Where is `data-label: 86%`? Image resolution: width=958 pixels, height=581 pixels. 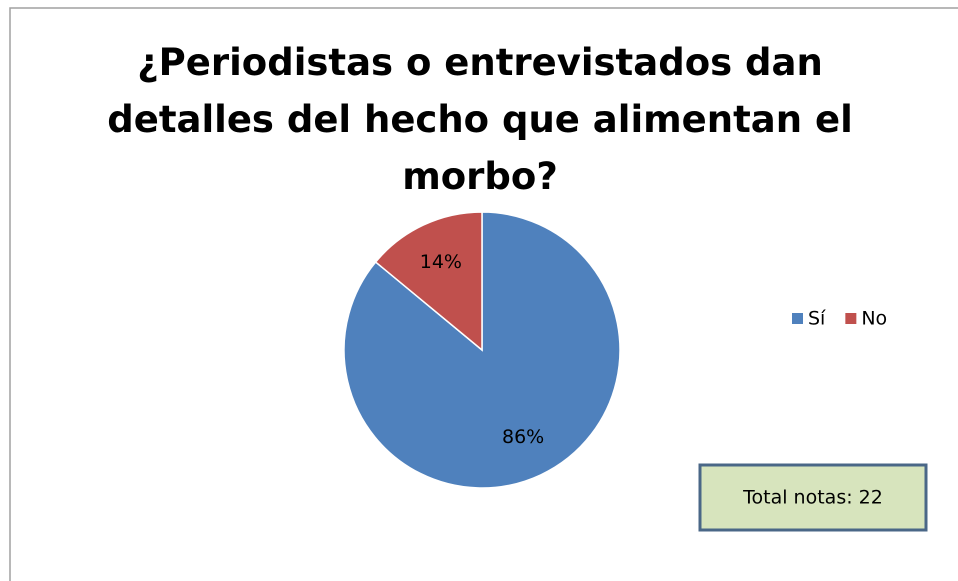 data-label: 86% is located at coordinates (523, 437).